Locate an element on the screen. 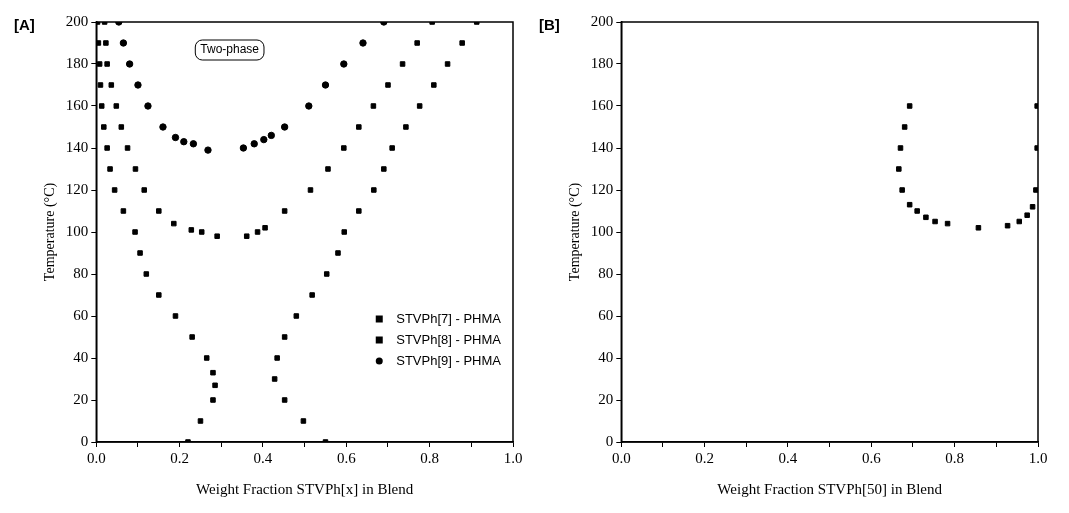  legend-label: STVPh[8] - PHMA is located at coordinates (449, 339).